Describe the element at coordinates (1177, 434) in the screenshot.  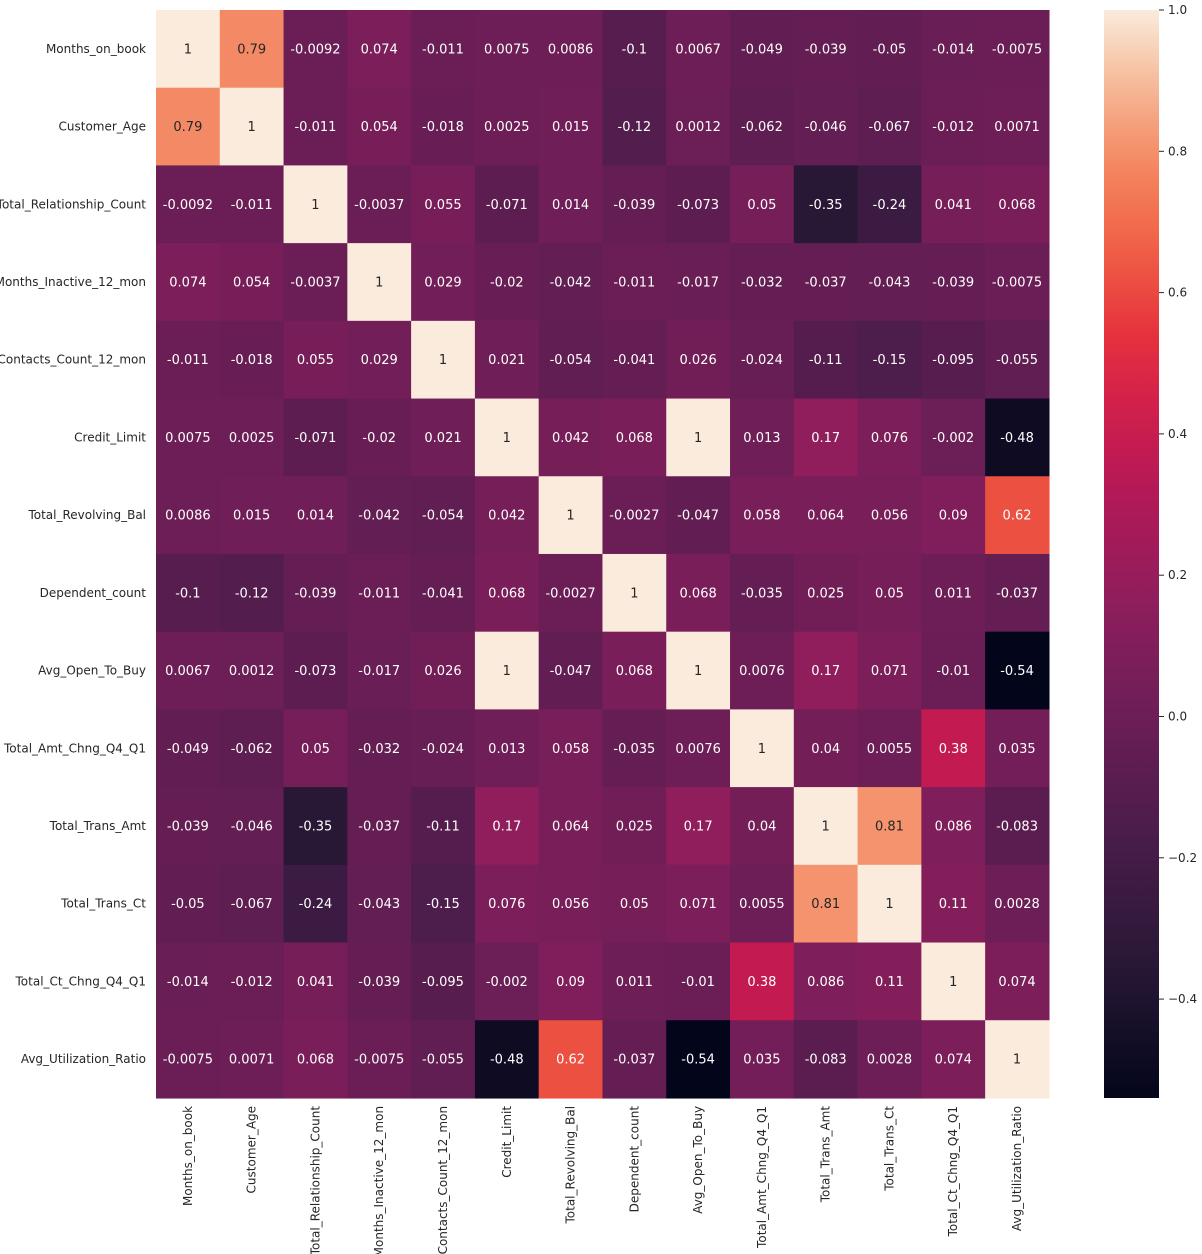
I see `colorbar-tick-label: 0.4` at that location.